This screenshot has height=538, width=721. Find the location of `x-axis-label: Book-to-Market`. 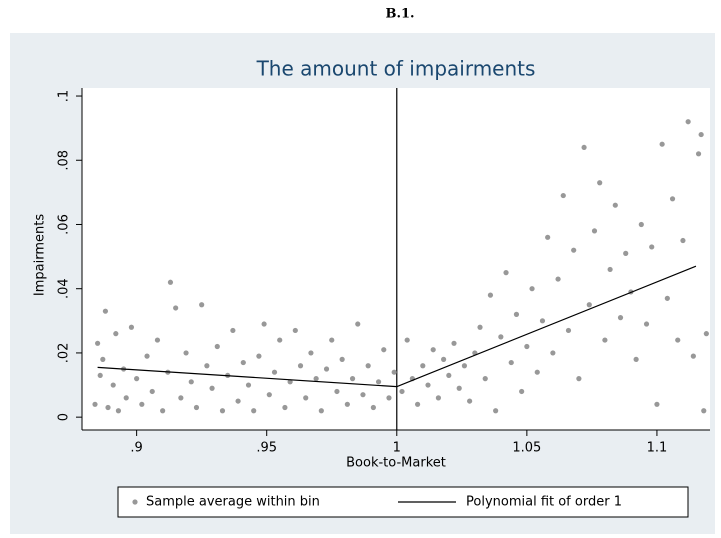

x-axis-label: Book-to-Market is located at coordinates (396, 463).